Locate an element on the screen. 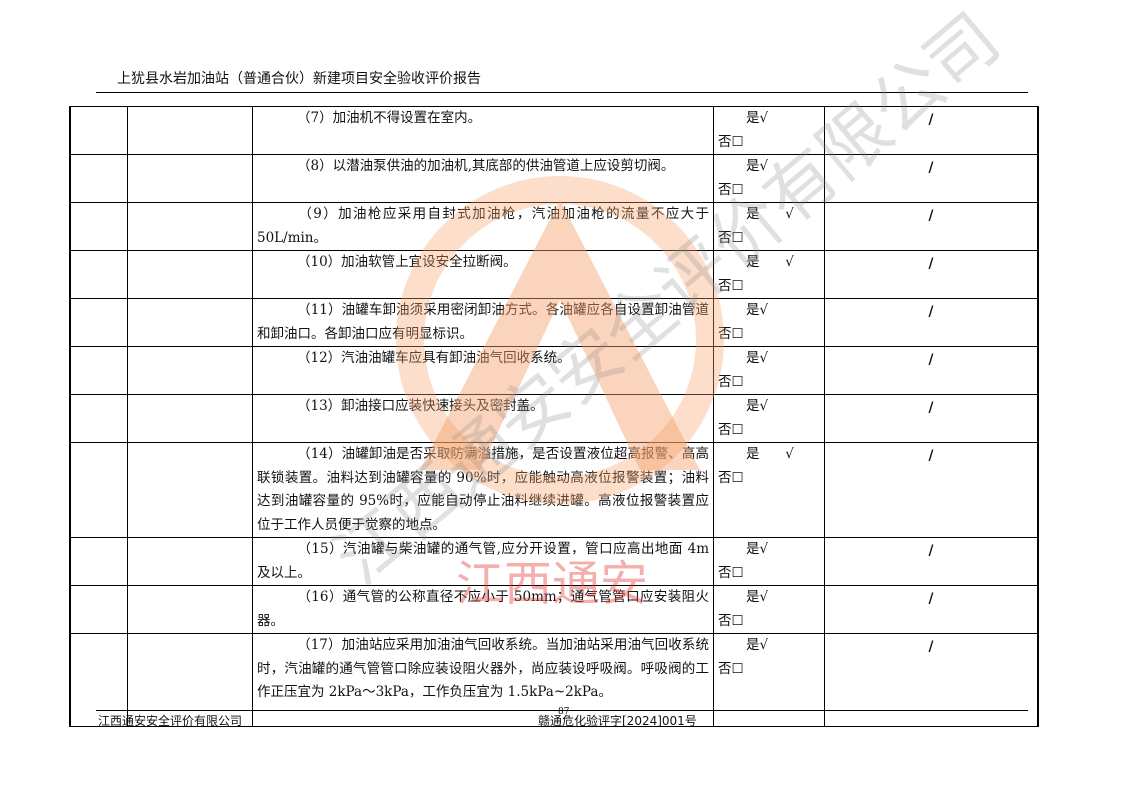  page-number: 87 is located at coordinates (564, 712).